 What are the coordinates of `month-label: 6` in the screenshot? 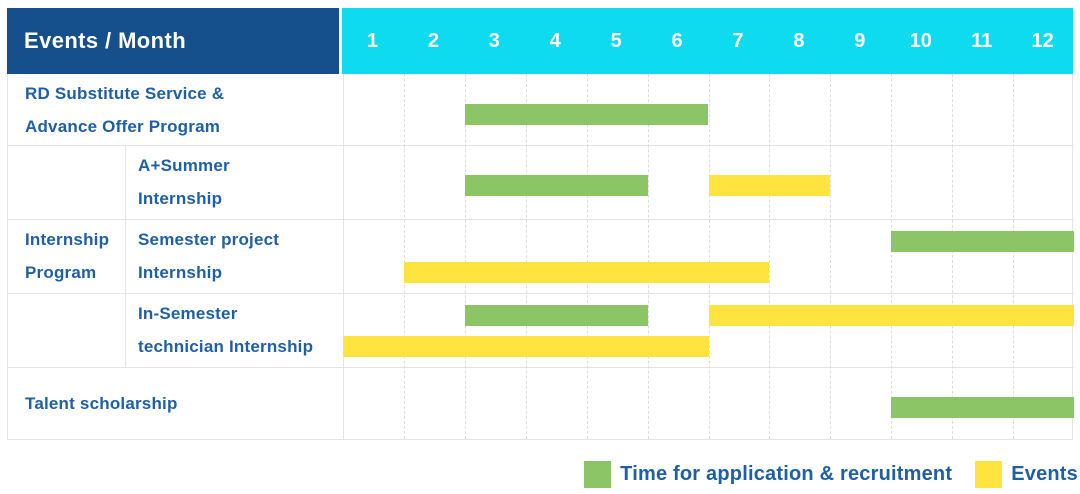 It's located at (677, 40).